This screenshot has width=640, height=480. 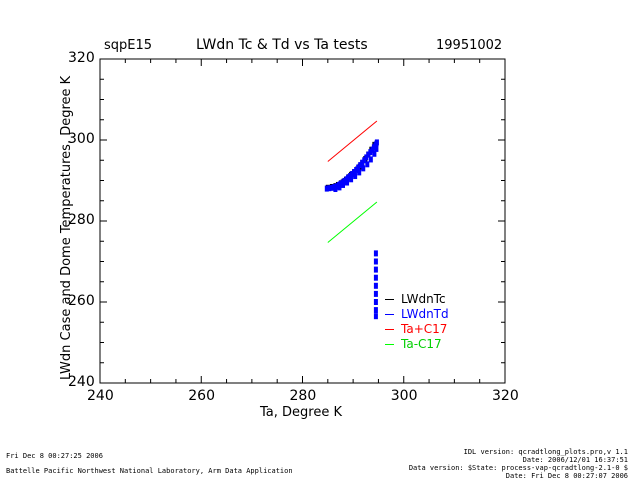 I want to click on x-tick-label: 260, so click(x=201, y=396).